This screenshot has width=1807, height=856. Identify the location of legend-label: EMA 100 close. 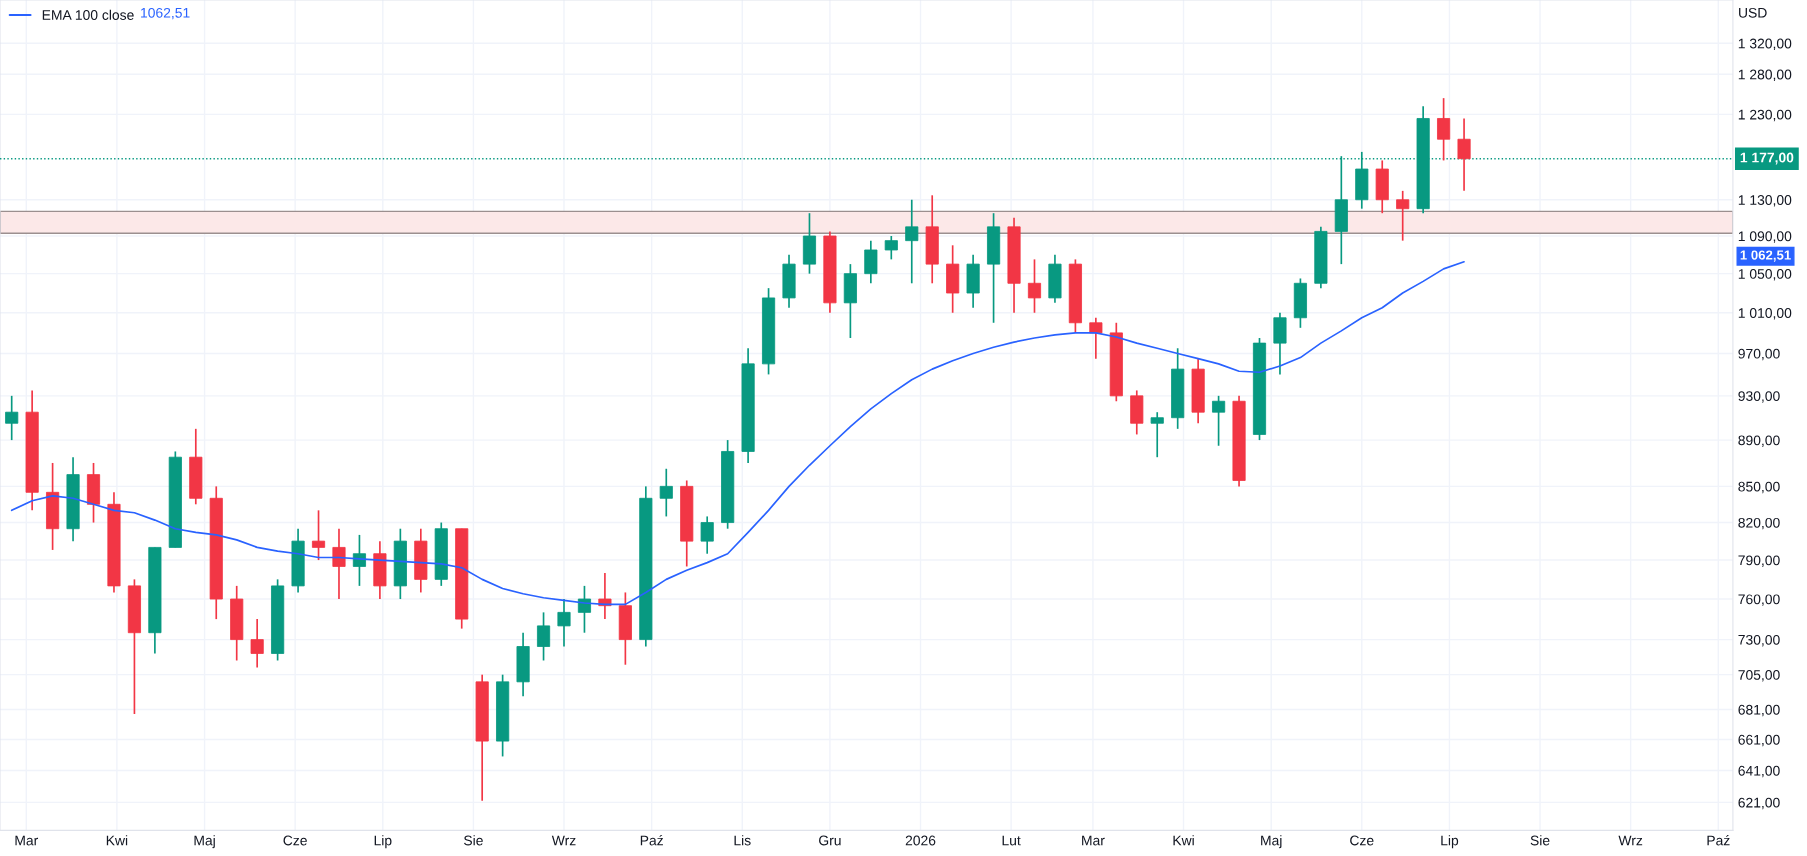
(88, 14).